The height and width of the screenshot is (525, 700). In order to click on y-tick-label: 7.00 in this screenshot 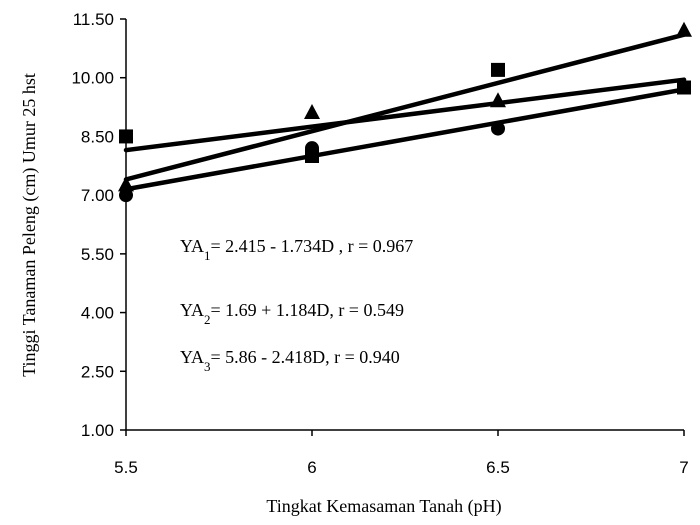, I will do `click(97, 195)`.